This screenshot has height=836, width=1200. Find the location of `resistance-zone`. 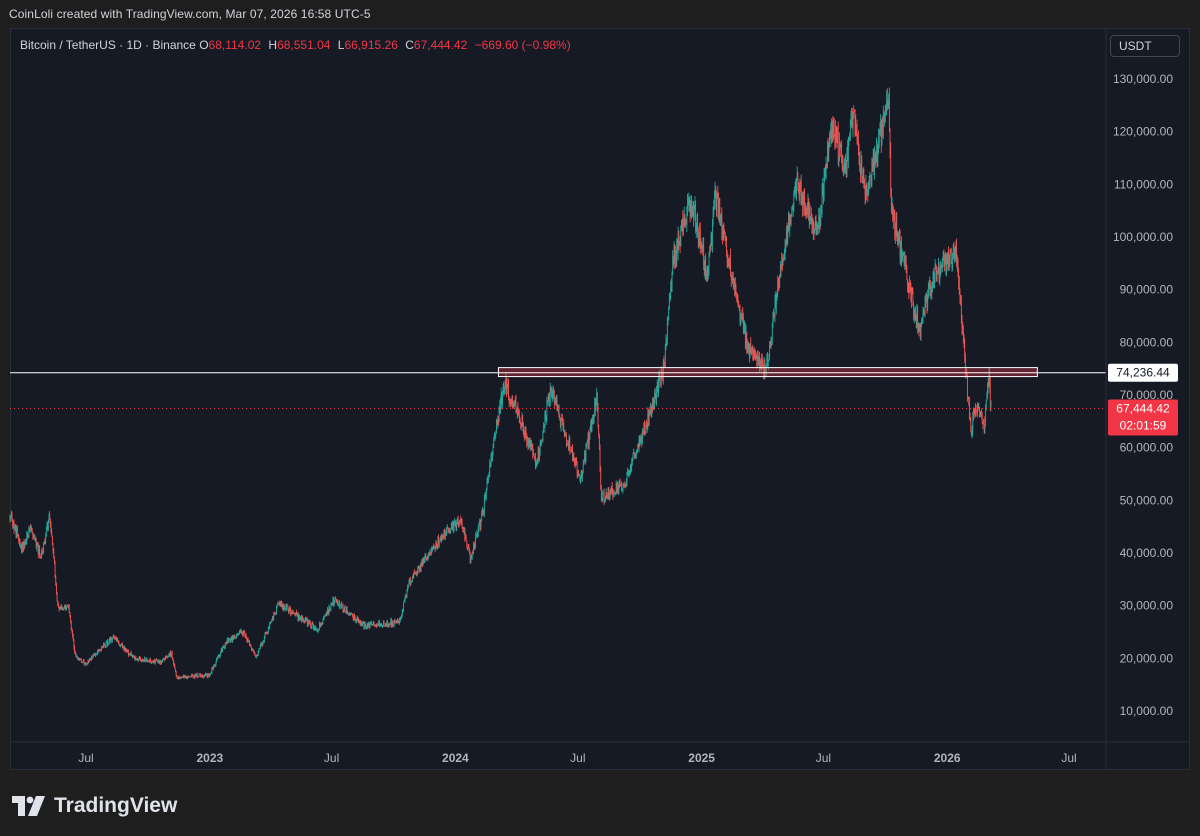

resistance-zone is located at coordinates (767, 372).